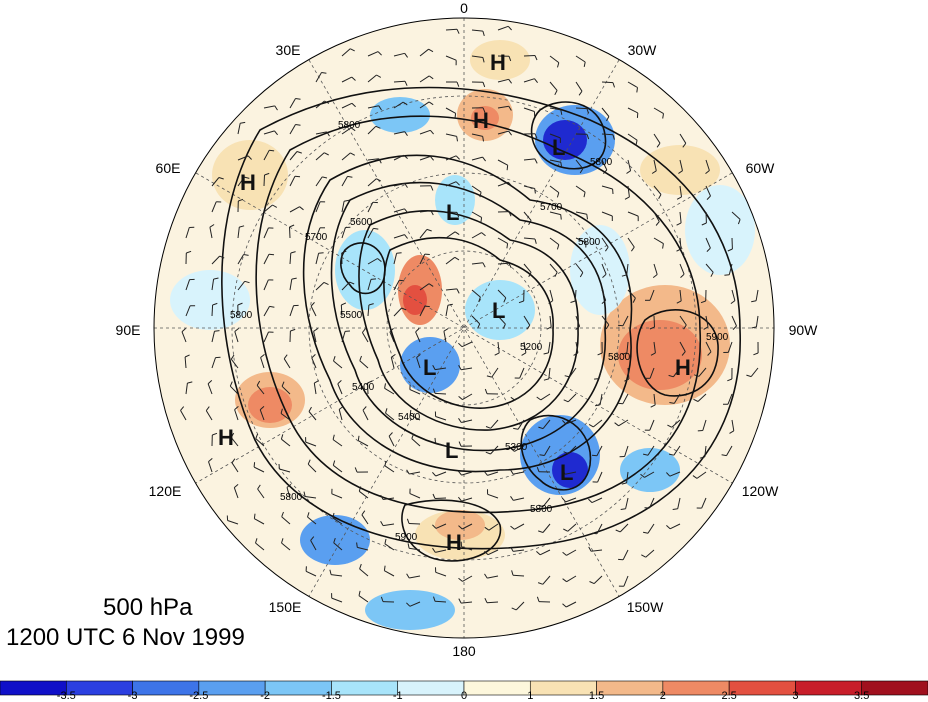 This screenshot has height=702, width=928. What do you see at coordinates (288, 50) in the screenshot?
I see `longitude-label: 30E` at bounding box center [288, 50].